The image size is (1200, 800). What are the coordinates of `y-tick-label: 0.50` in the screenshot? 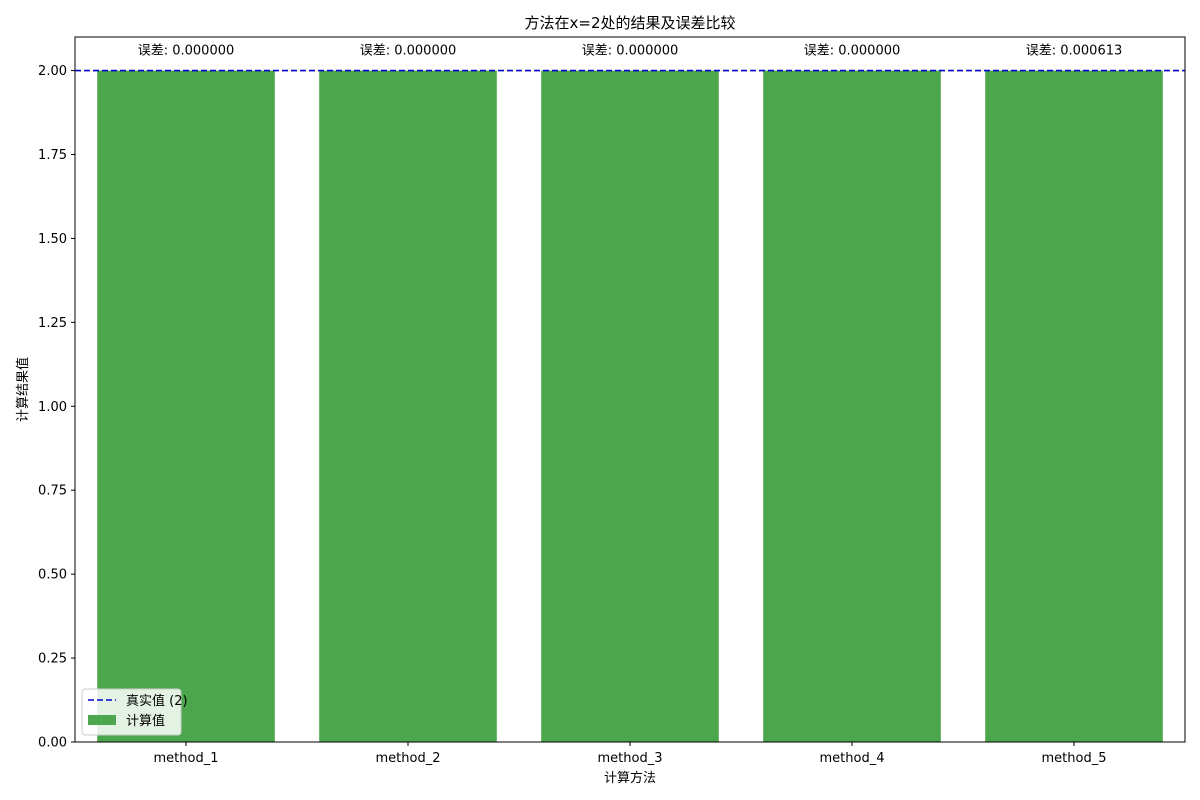 It's located at (52, 575).